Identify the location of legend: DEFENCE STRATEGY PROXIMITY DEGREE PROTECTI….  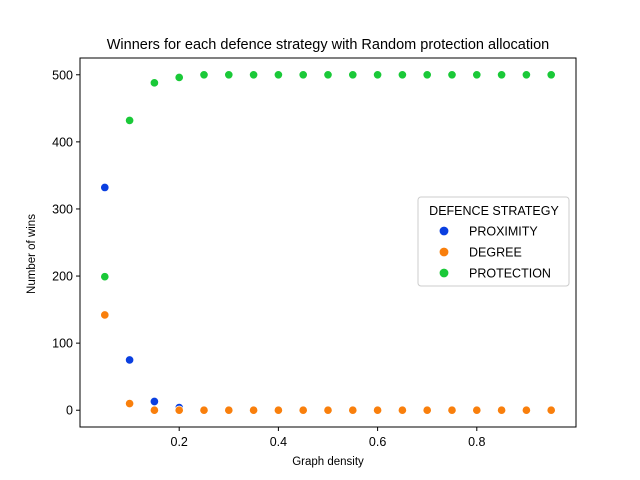
(493, 241).